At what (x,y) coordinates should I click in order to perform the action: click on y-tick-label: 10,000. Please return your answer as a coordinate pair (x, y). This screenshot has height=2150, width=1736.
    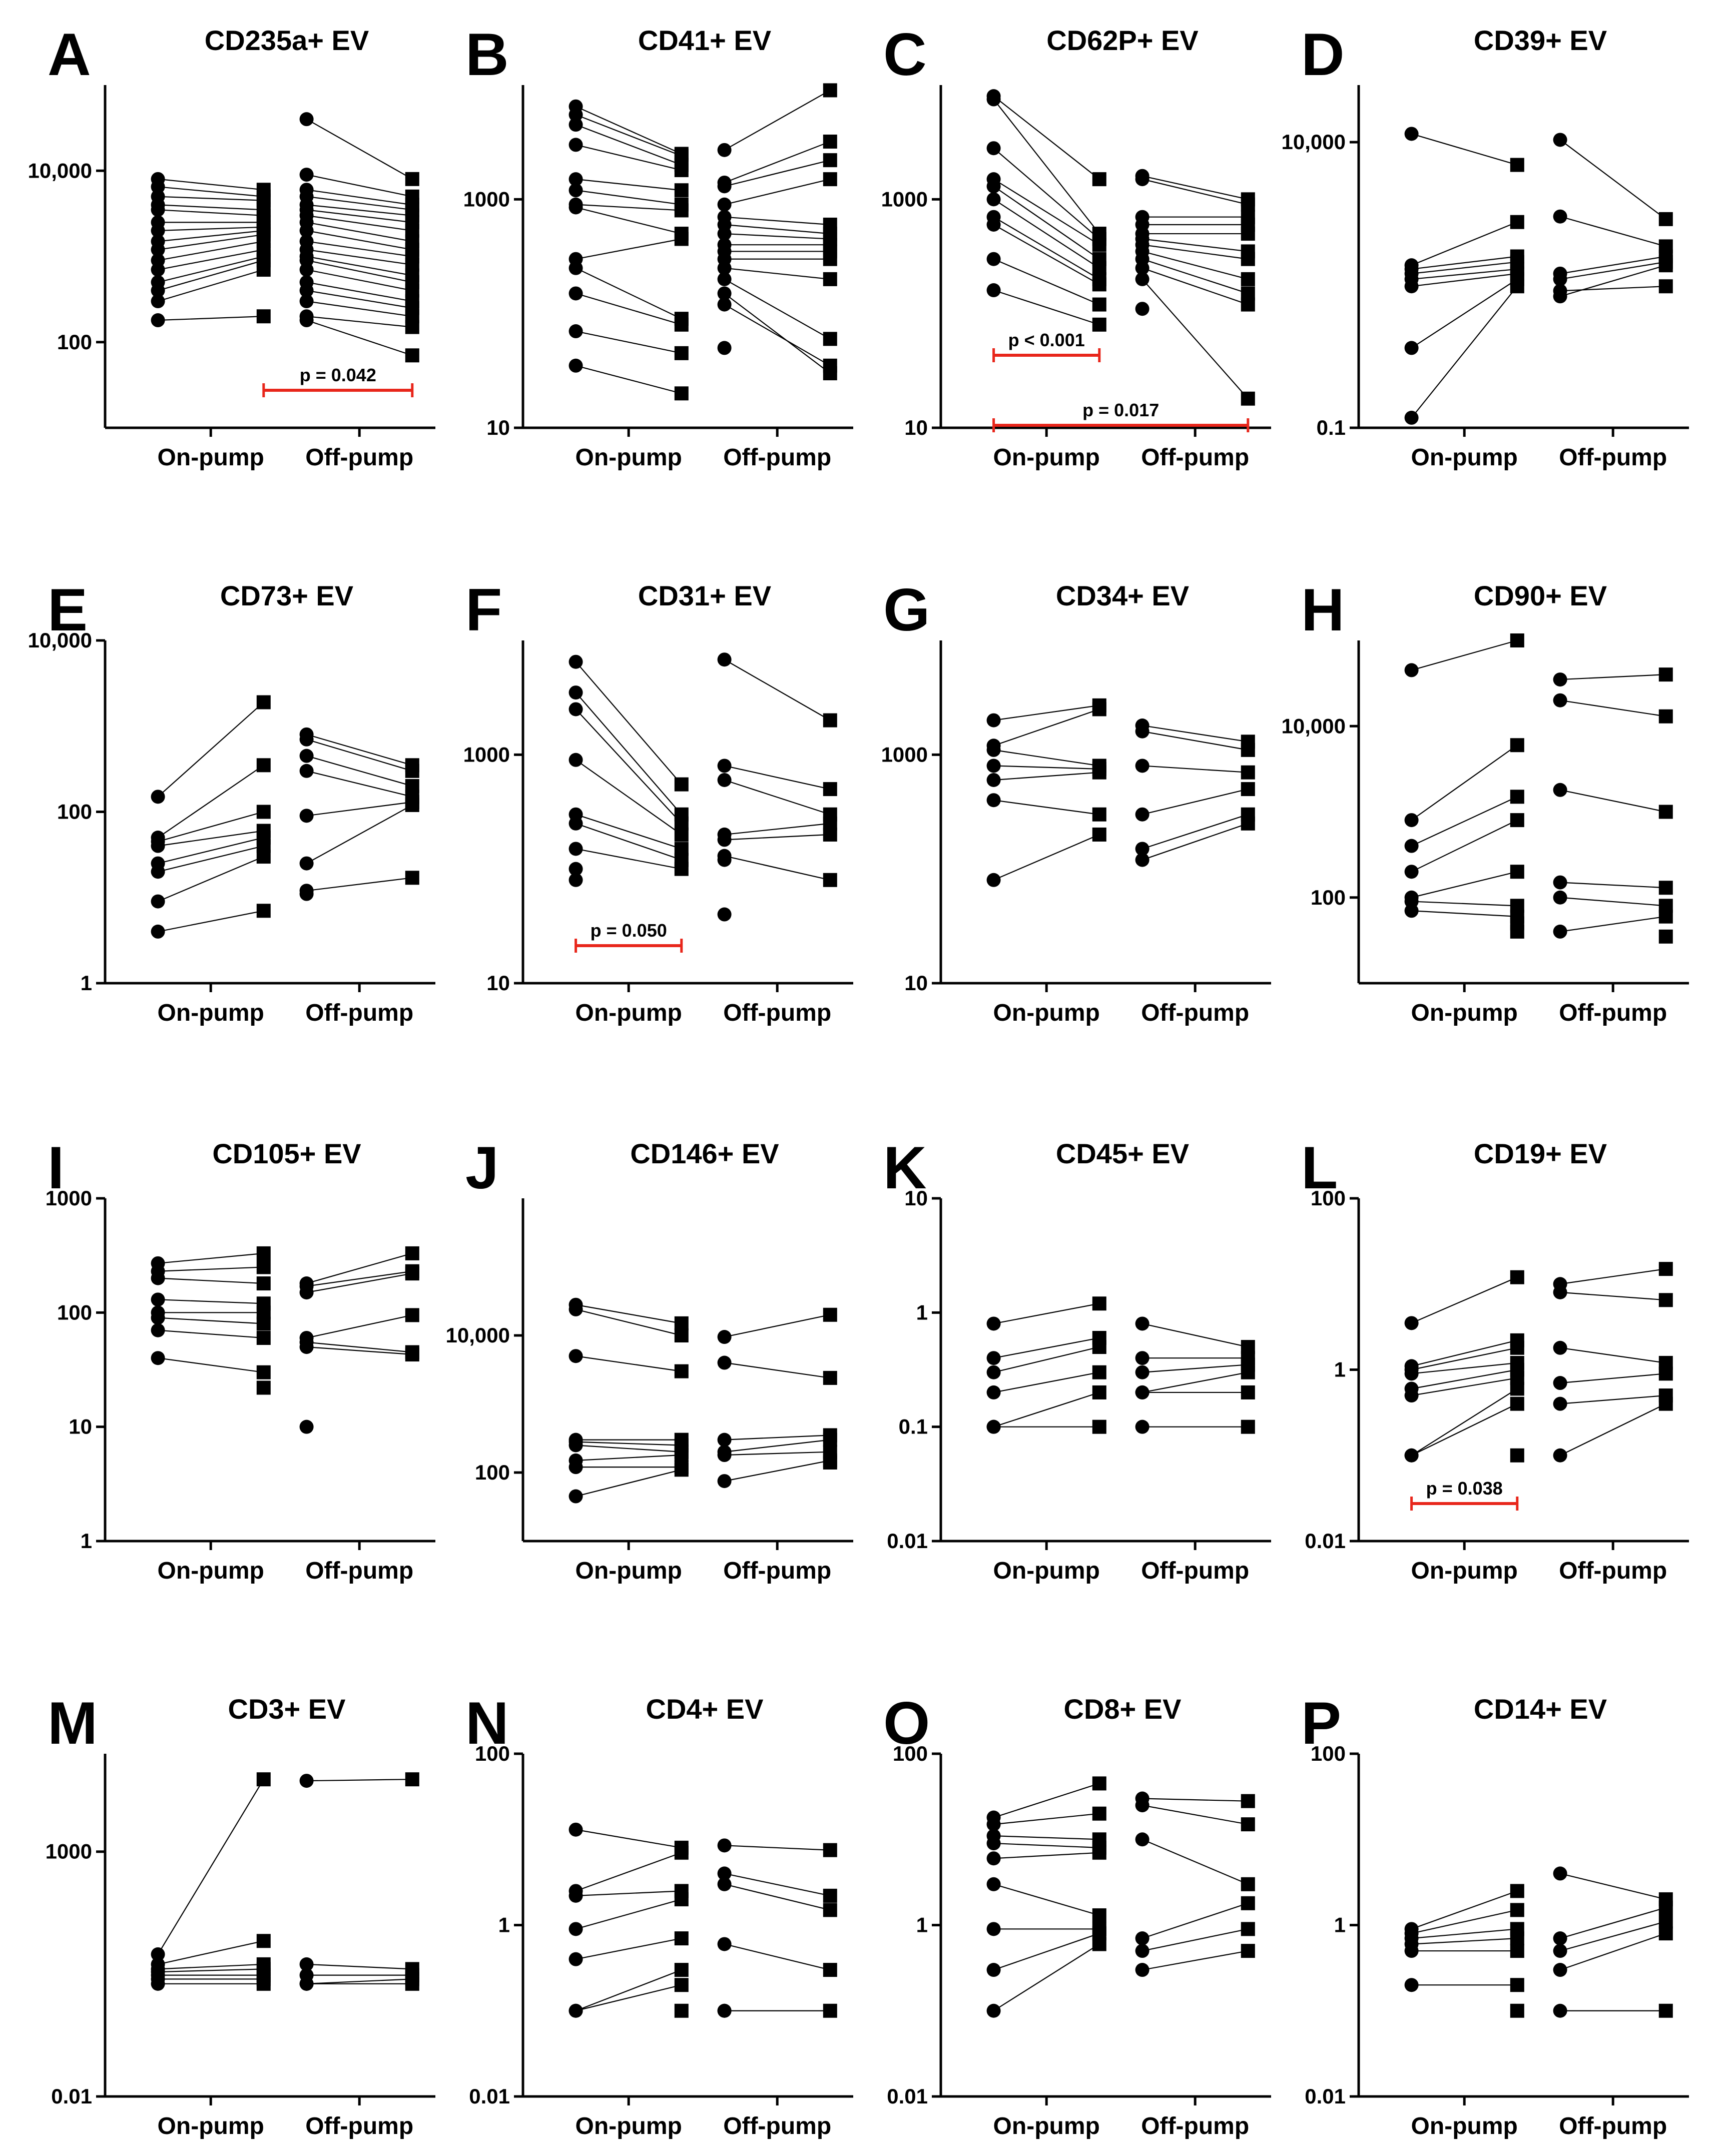
    Looking at the image, I should click on (60, 640).